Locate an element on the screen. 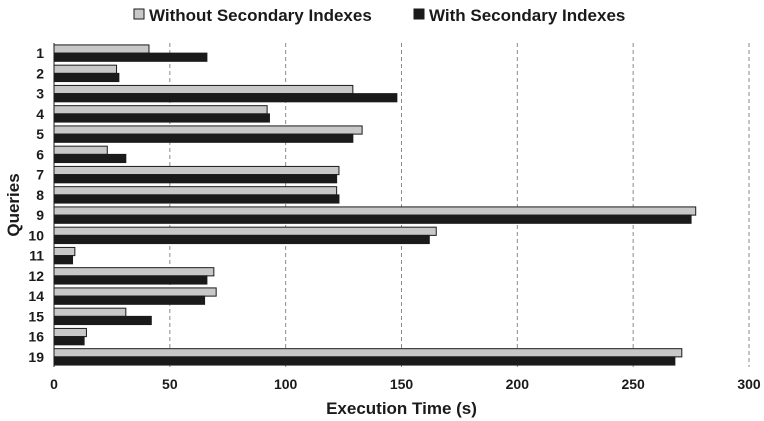 This screenshot has width=764, height=421. y-axis-title: Queries is located at coordinates (13, 204).